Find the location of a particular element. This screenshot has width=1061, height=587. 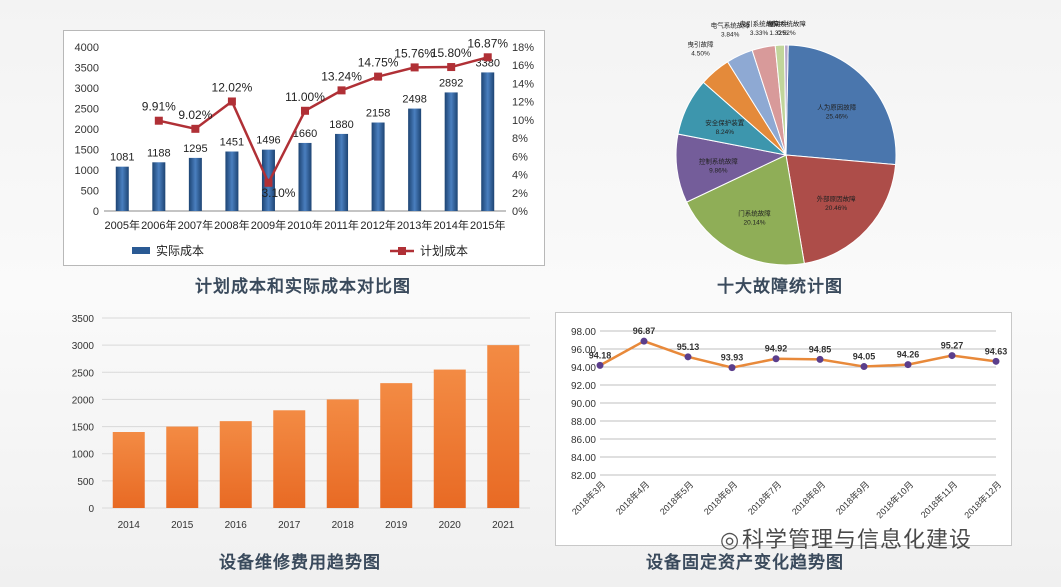

bar-value-label: 1295 is located at coordinates (195, 149).